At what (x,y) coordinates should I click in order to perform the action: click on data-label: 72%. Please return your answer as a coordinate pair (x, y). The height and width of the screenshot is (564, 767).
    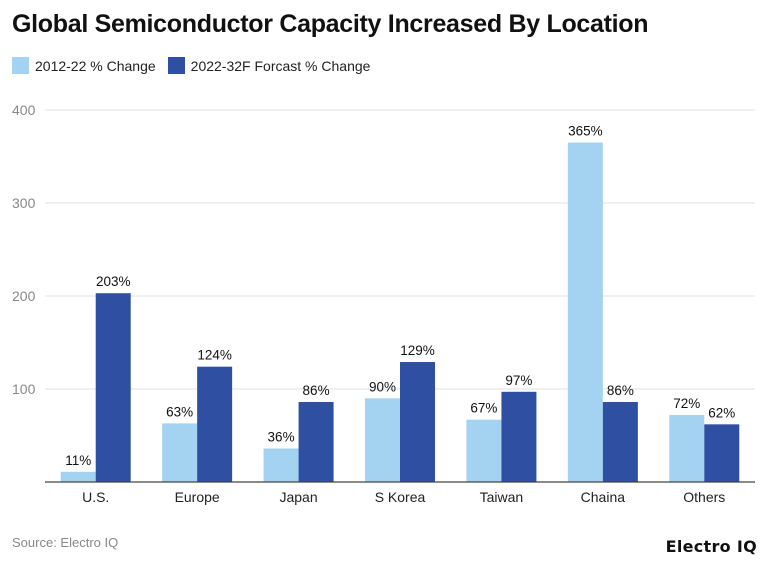
    Looking at the image, I should click on (686, 403).